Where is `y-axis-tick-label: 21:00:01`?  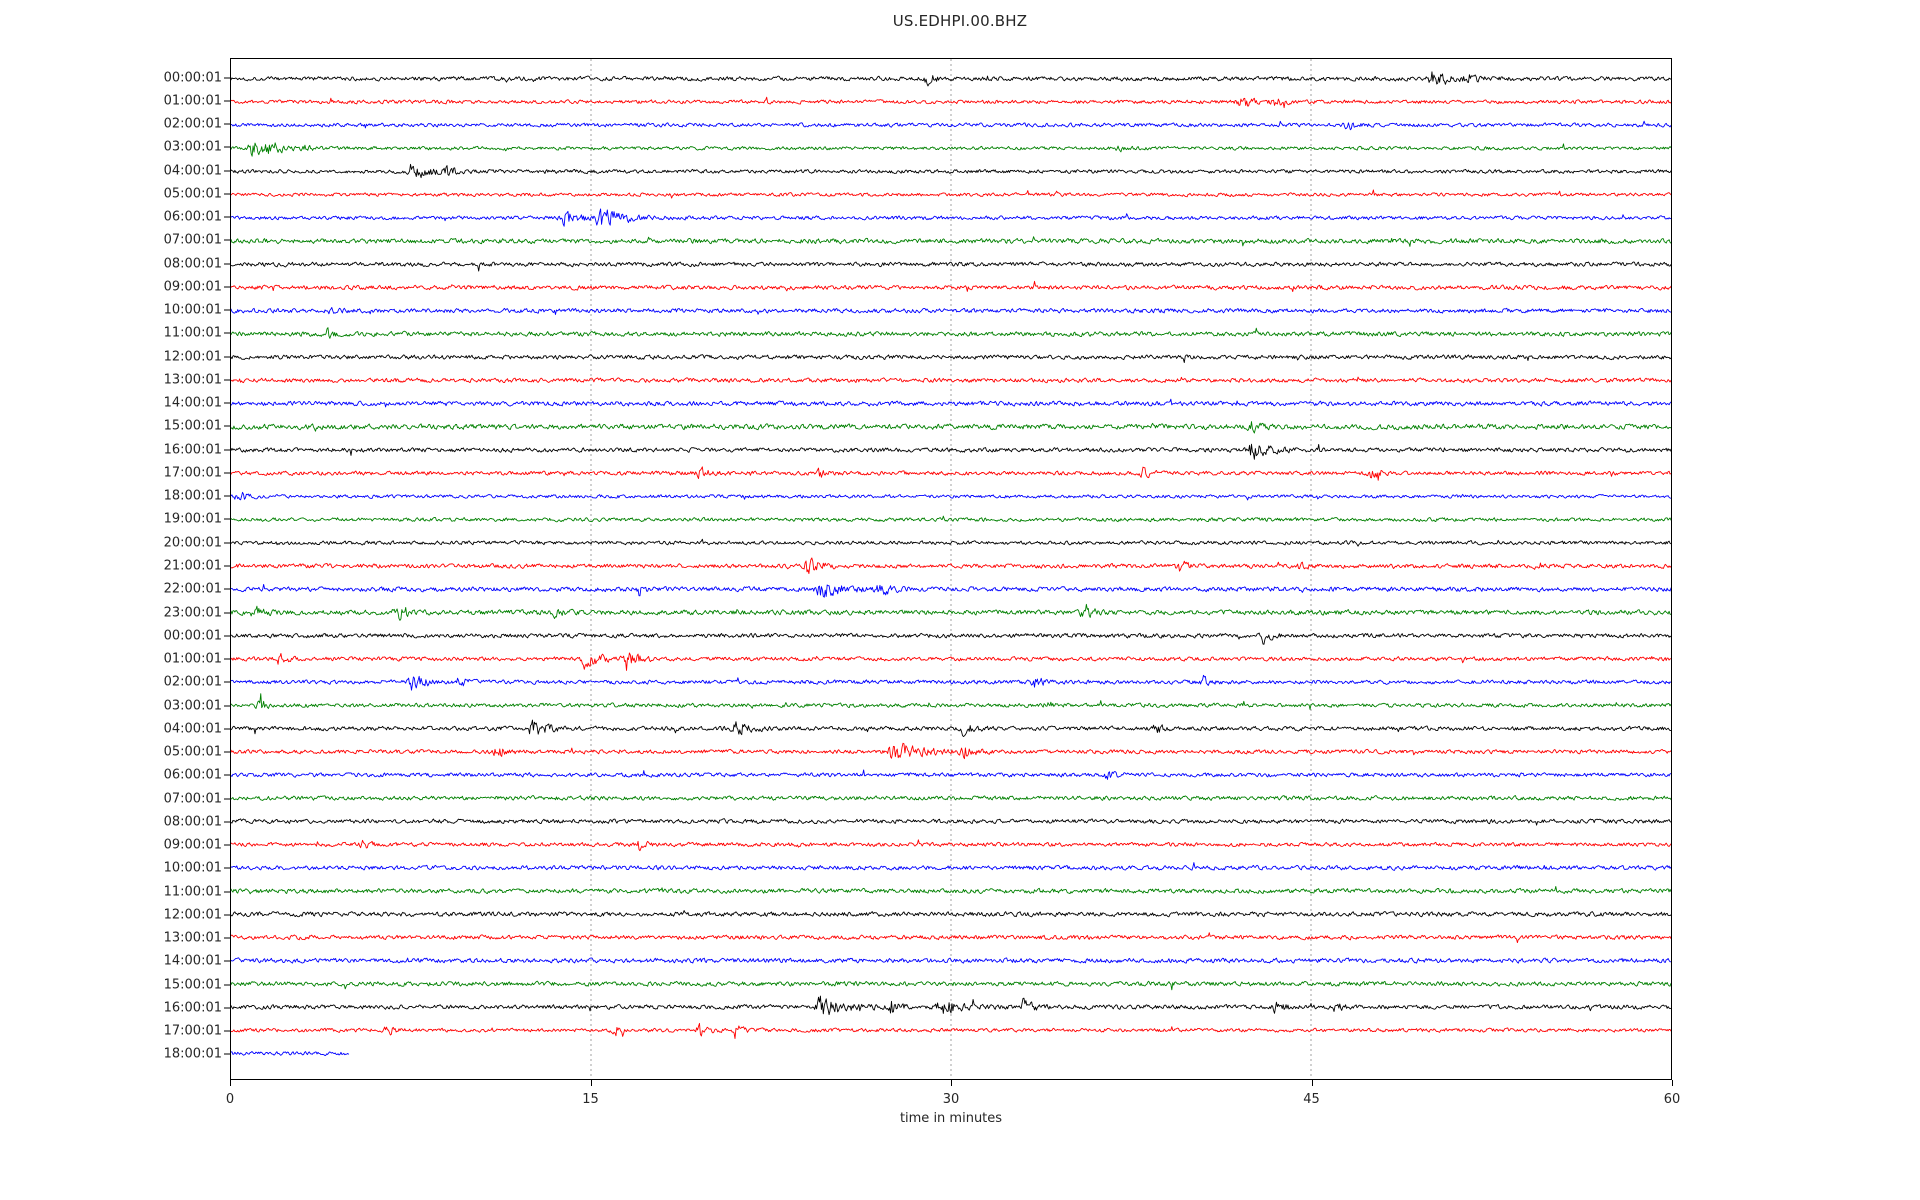
y-axis-tick-label: 21:00:01 is located at coordinates (192, 566).